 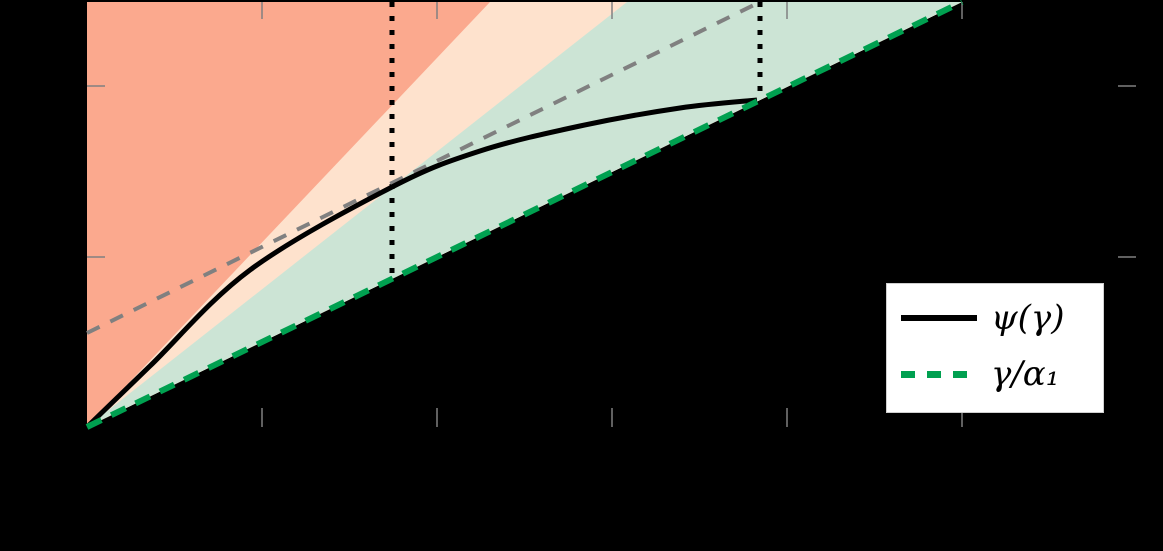 What do you see at coordinates (1025, 374) in the screenshot?
I see `legend-label: γ/α₁` at bounding box center [1025, 374].